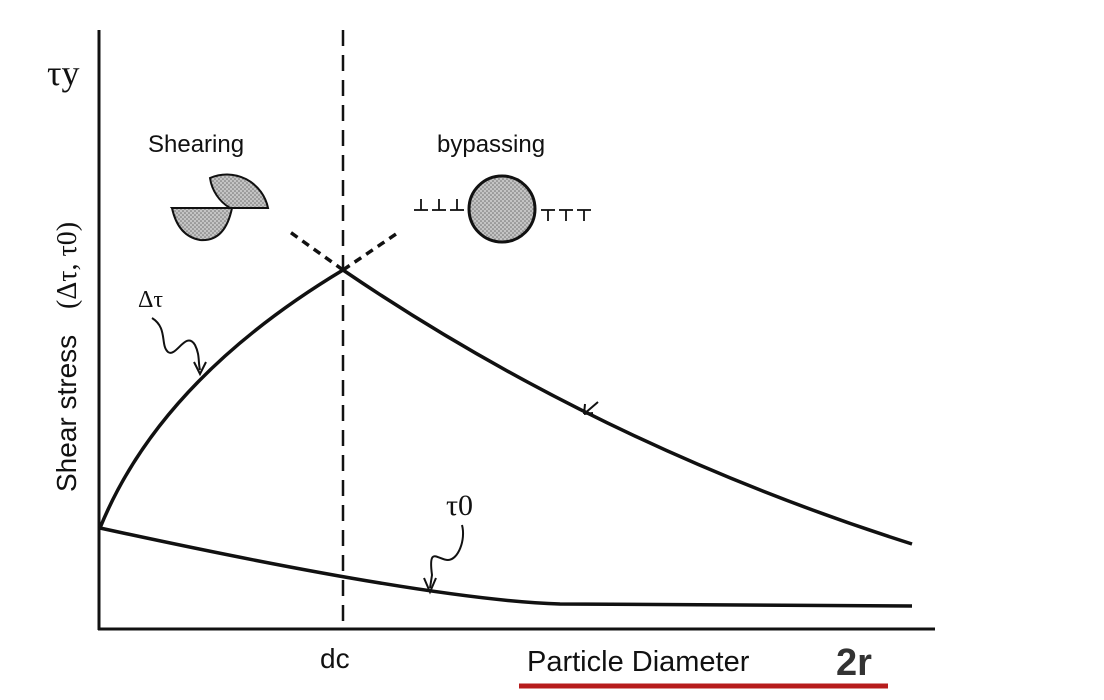 This screenshot has width=1104, height=700. What do you see at coordinates (196, 144) in the screenshot?
I see `region-shearing-label: Shearing` at bounding box center [196, 144].